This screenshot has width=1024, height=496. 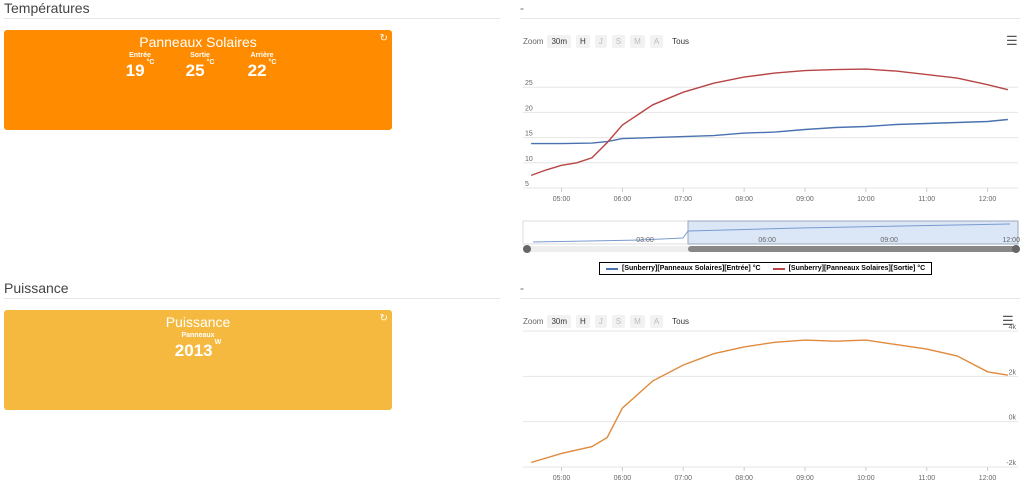 I want to click on widget-title: Puissance, so click(x=198, y=322).